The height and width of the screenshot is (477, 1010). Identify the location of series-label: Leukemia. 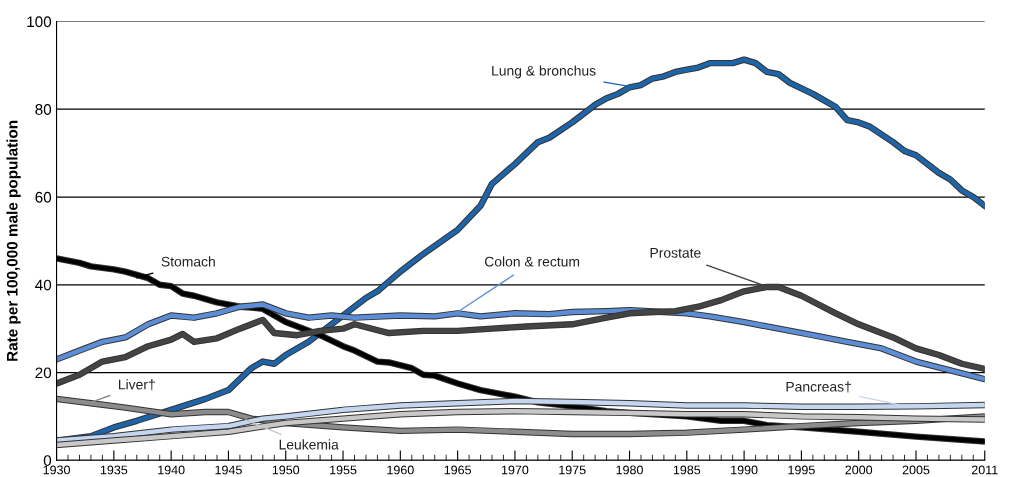
(309, 444).